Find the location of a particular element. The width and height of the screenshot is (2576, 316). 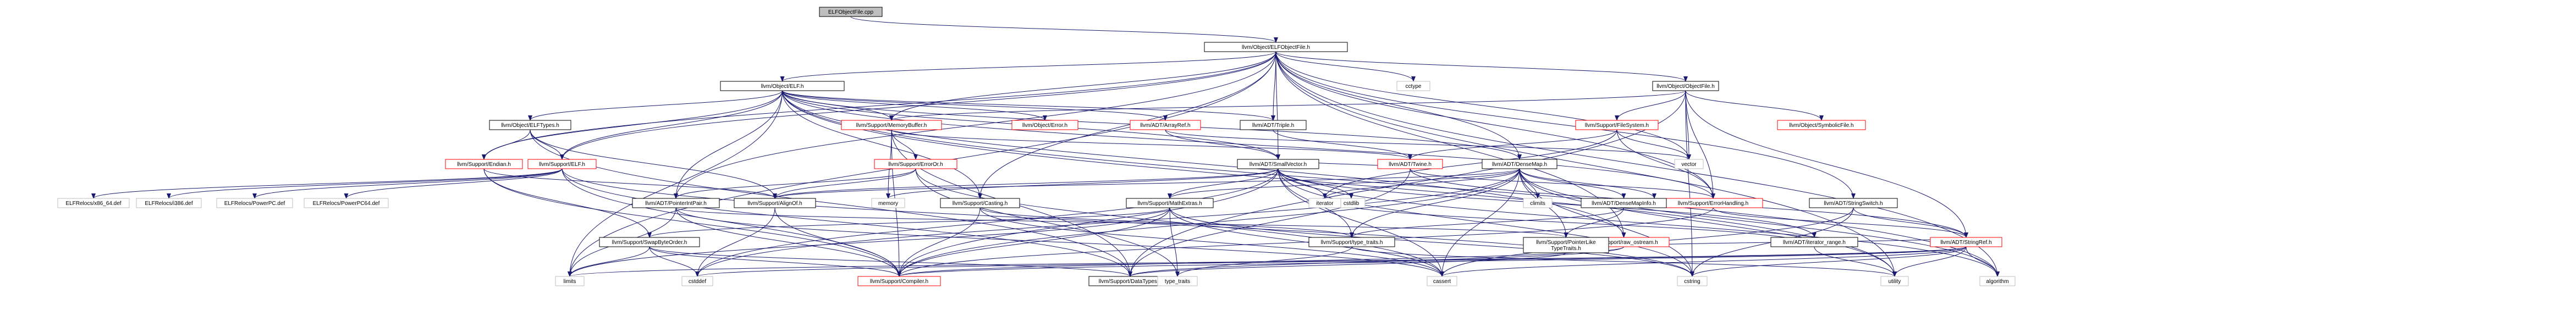

node-label: llvm/Support/Casting.h is located at coordinates (980, 204).